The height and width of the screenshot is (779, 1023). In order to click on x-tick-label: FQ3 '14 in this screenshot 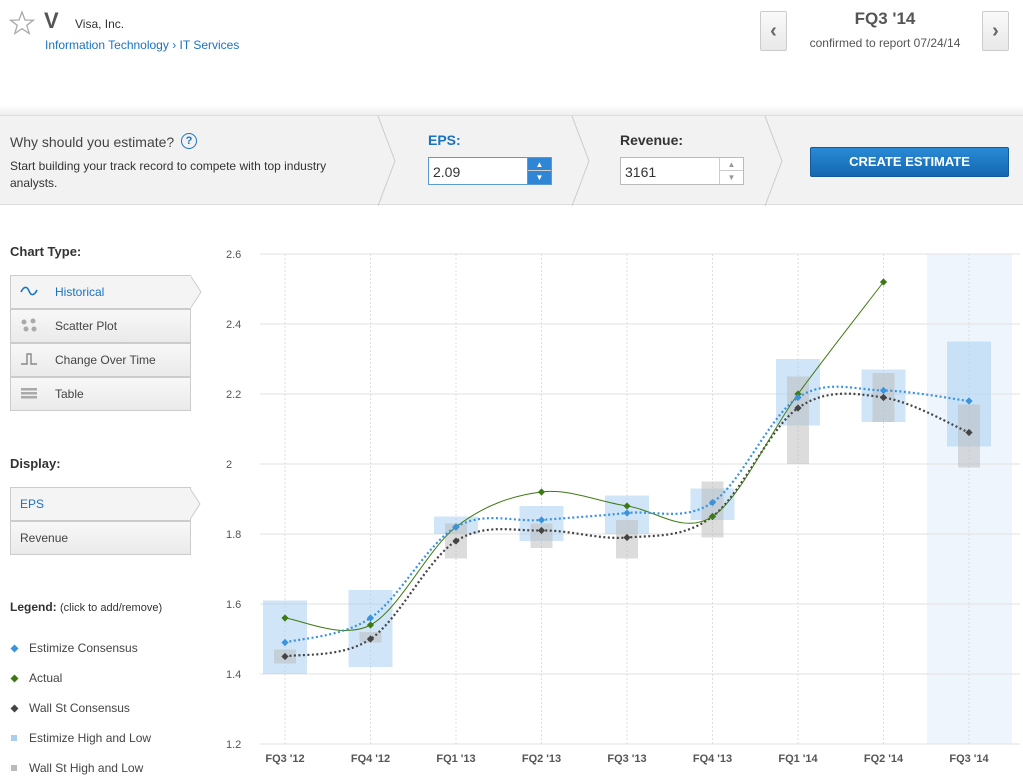, I will do `click(969, 759)`.